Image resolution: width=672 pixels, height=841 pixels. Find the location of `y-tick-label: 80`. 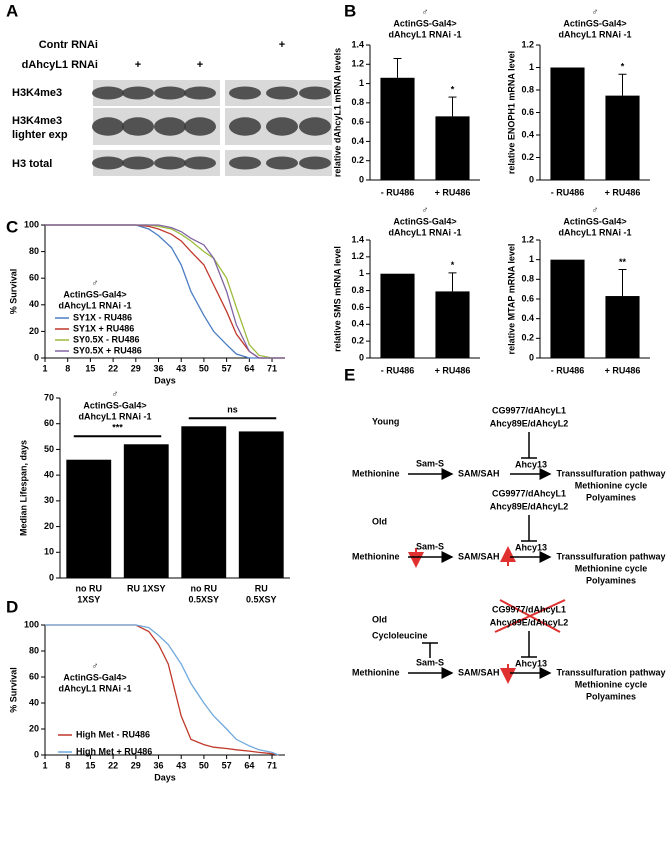

y-tick-label: 80 is located at coordinates (34, 251).